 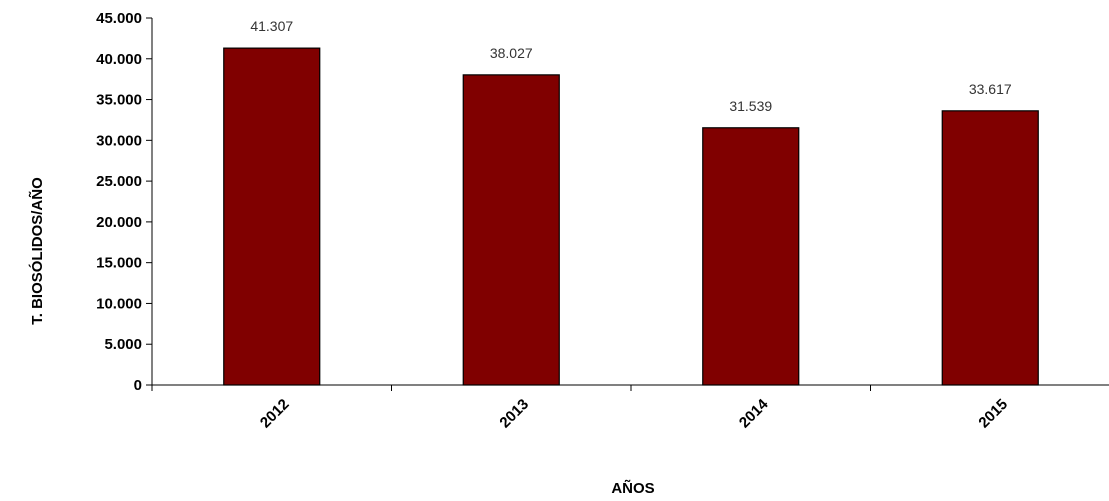 I want to click on data-label: 41.307, so click(x=271, y=26).